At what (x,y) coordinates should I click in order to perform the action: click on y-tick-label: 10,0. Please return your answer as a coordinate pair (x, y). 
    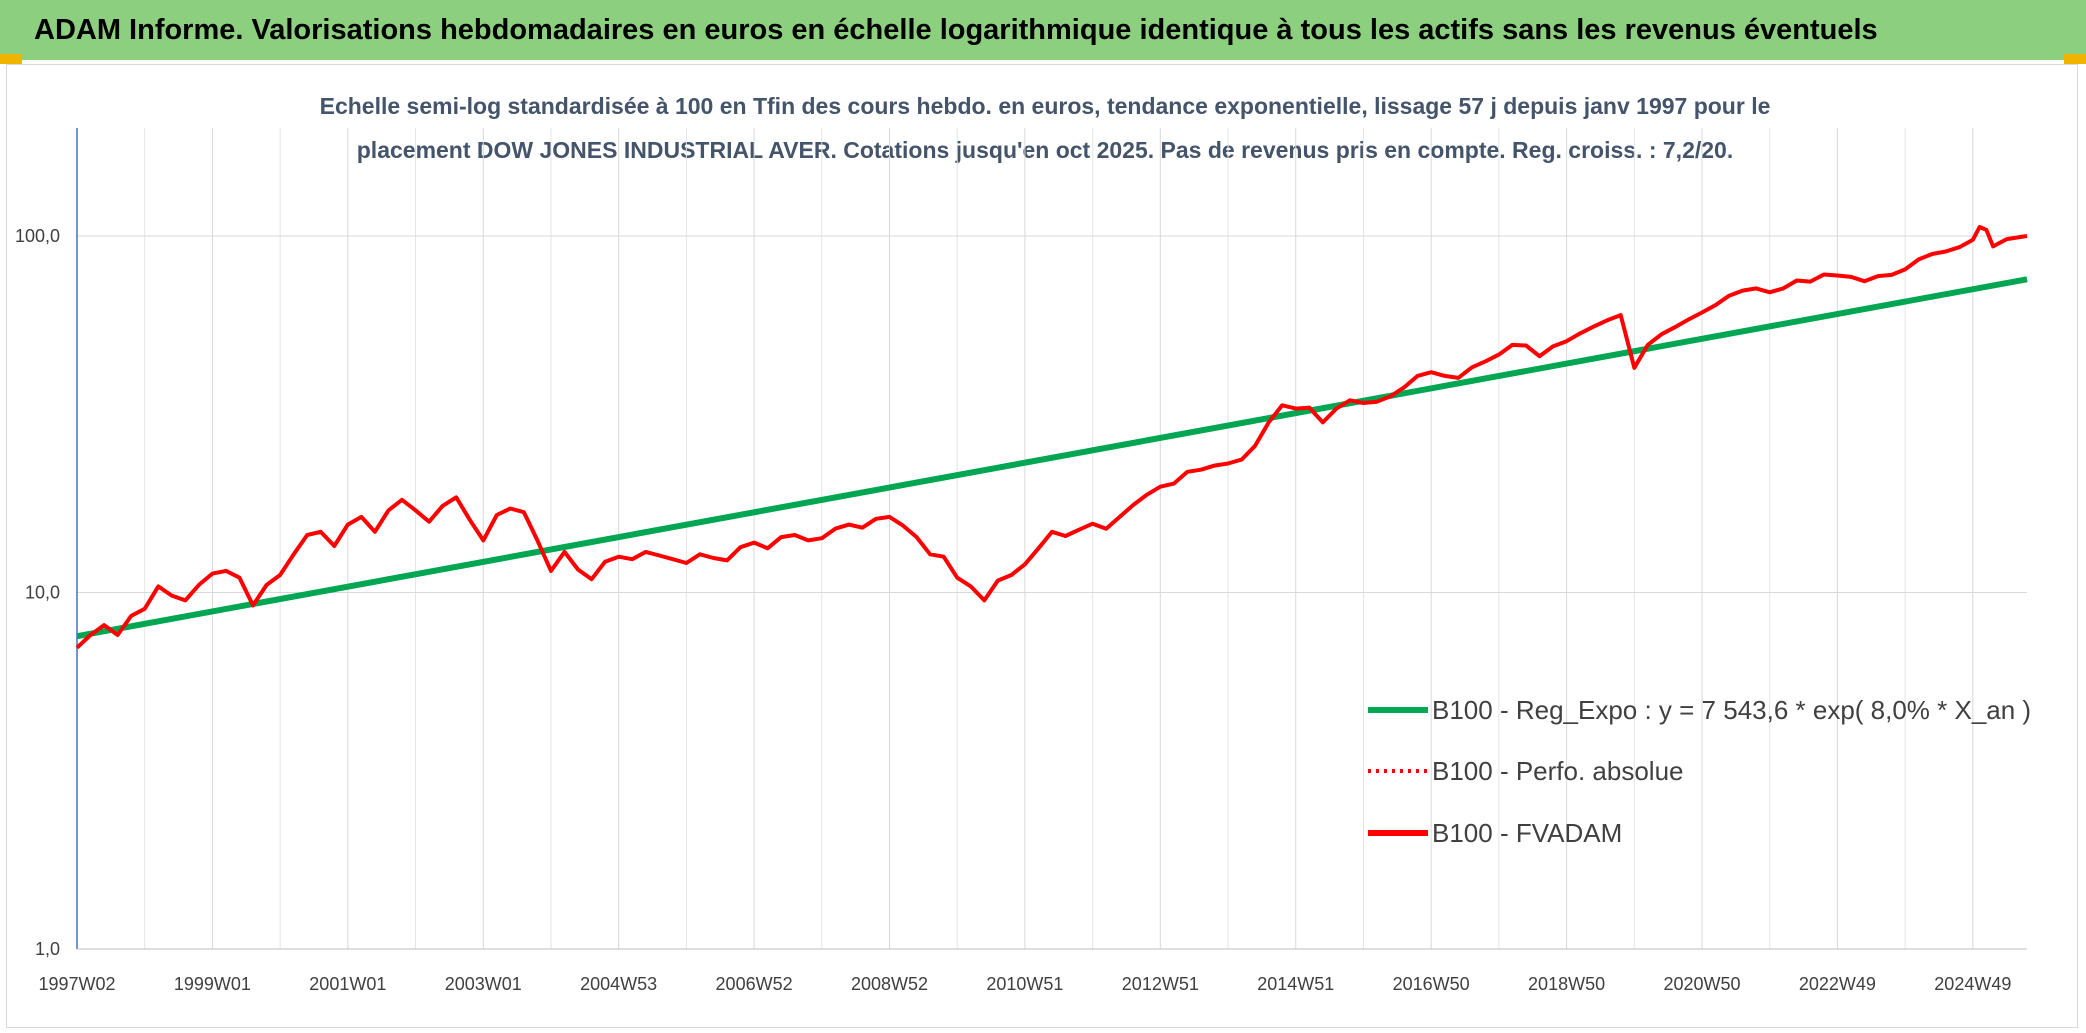
    Looking at the image, I should click on (42, 593).